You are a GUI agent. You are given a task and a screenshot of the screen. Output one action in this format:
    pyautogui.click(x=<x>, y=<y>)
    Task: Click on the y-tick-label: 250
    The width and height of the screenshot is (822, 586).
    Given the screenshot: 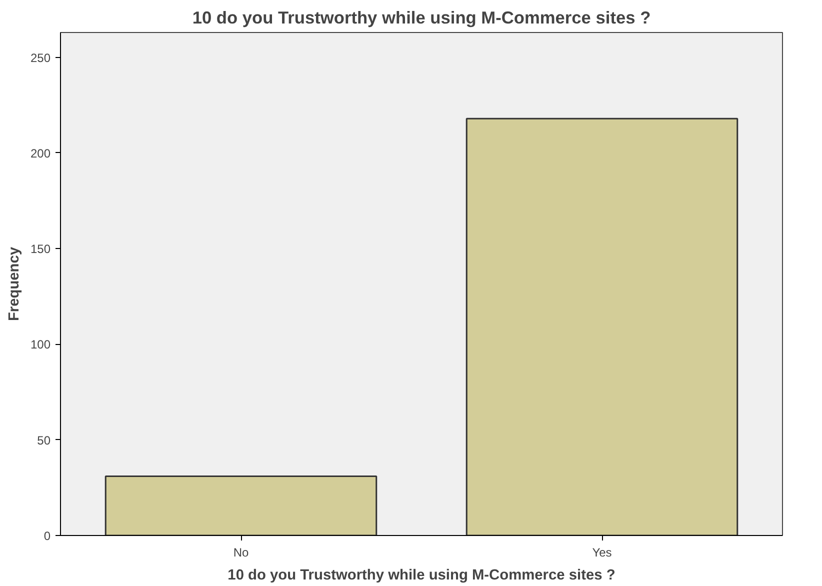 What is the action you would take?
    pyautogui.click(x=40, y=57)
    